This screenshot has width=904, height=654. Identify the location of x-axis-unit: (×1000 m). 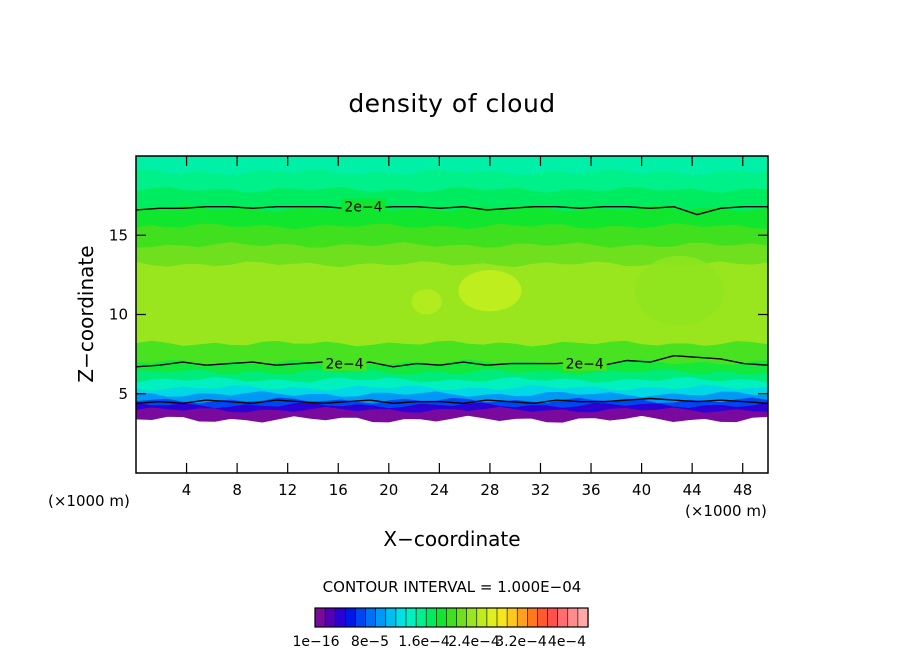
(726, 511).